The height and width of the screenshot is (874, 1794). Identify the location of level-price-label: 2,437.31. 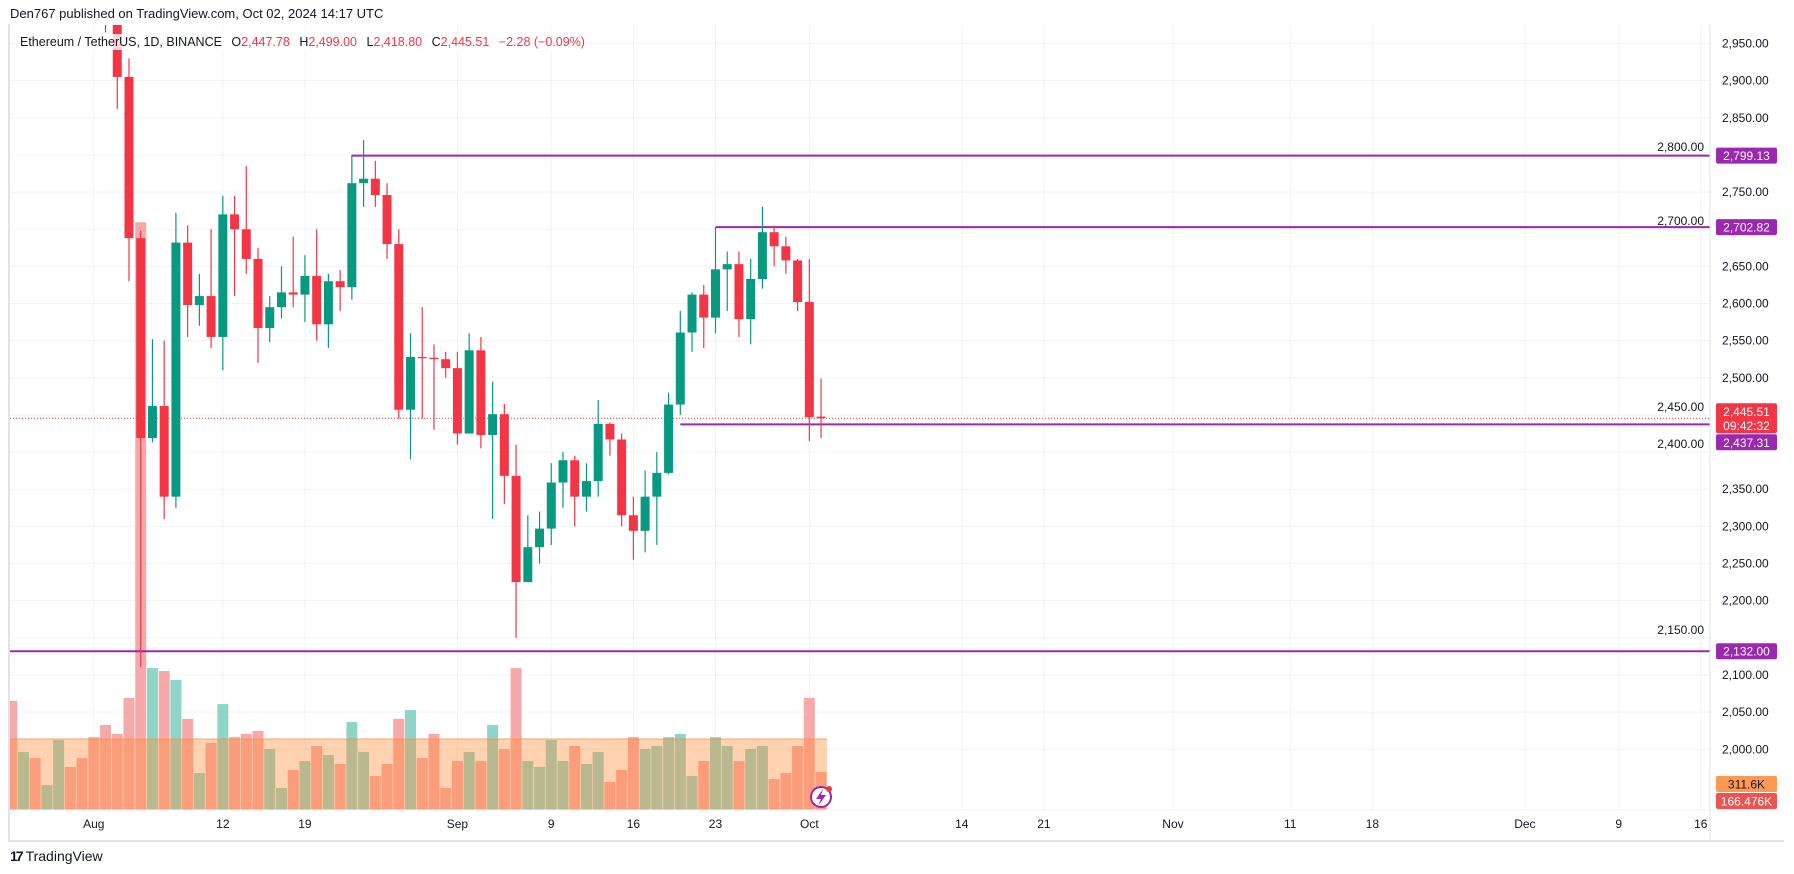
(1746, 442).